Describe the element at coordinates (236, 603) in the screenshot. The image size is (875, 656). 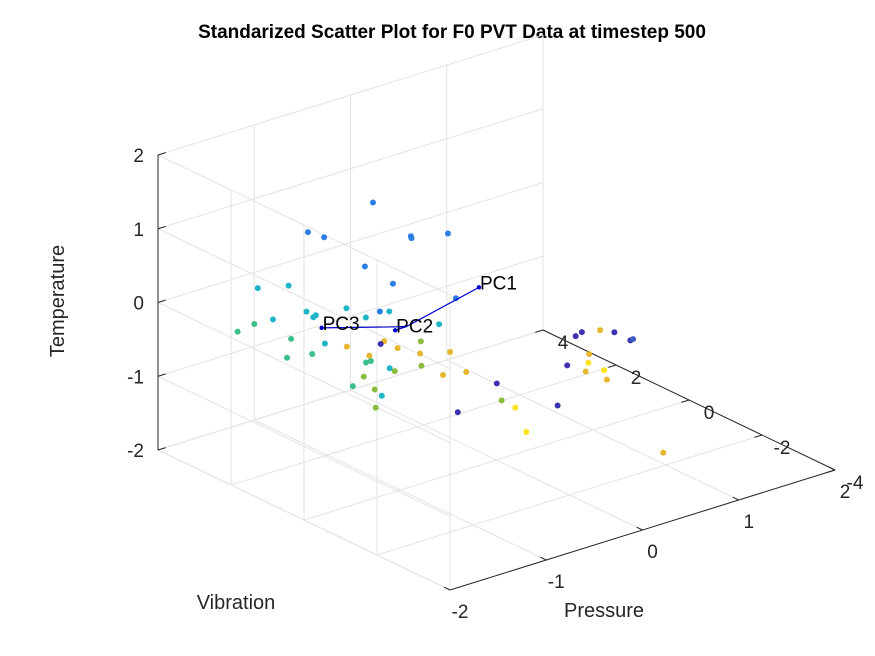
I see `y-axis-label: Vibration` at that location.